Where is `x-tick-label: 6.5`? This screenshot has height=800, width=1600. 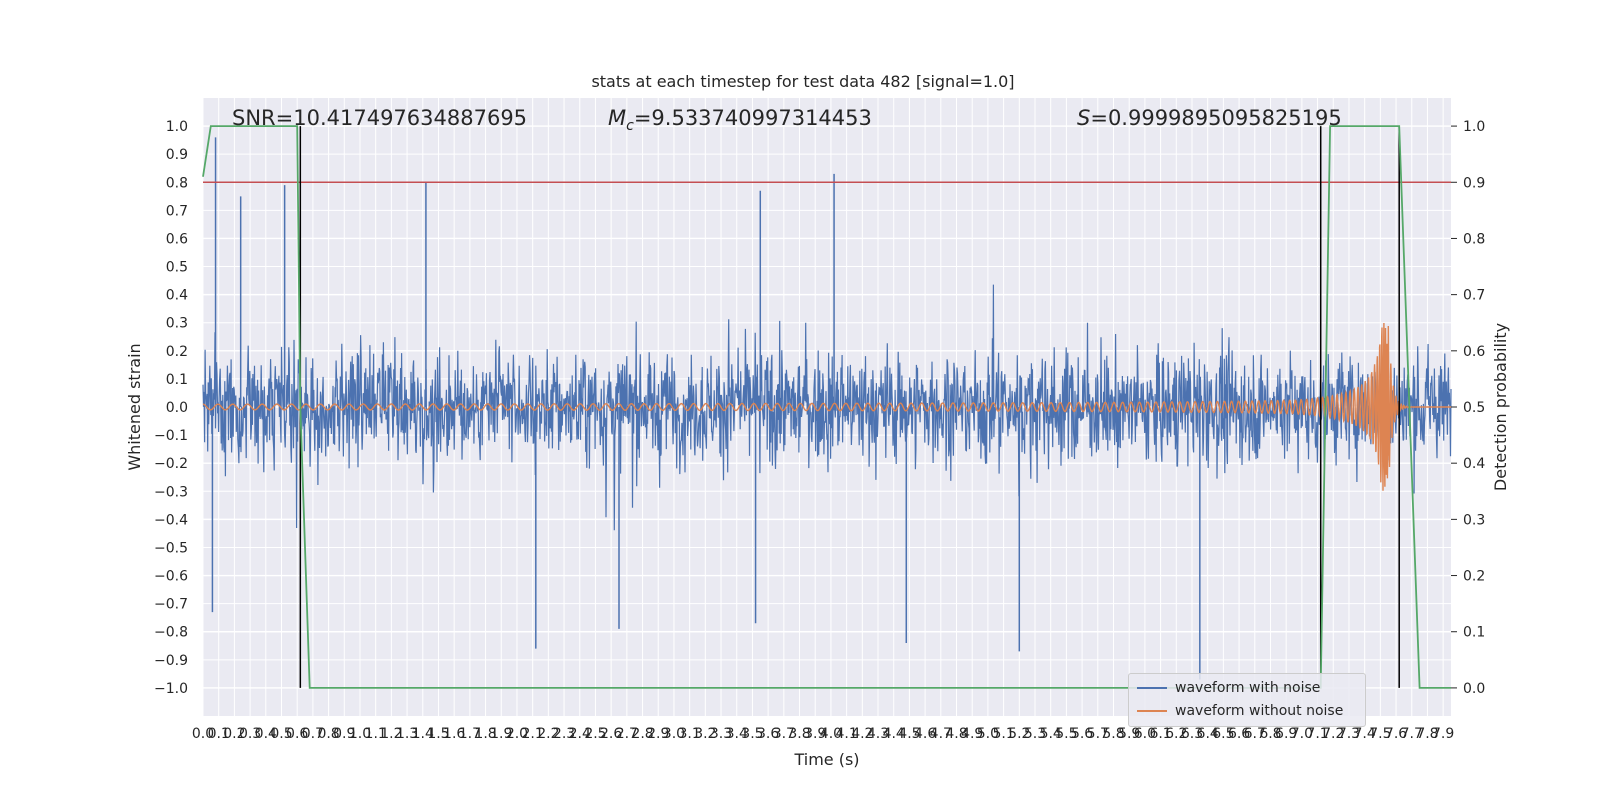
x-tick-label: 6.5 is located at coordinates (1223, 734).